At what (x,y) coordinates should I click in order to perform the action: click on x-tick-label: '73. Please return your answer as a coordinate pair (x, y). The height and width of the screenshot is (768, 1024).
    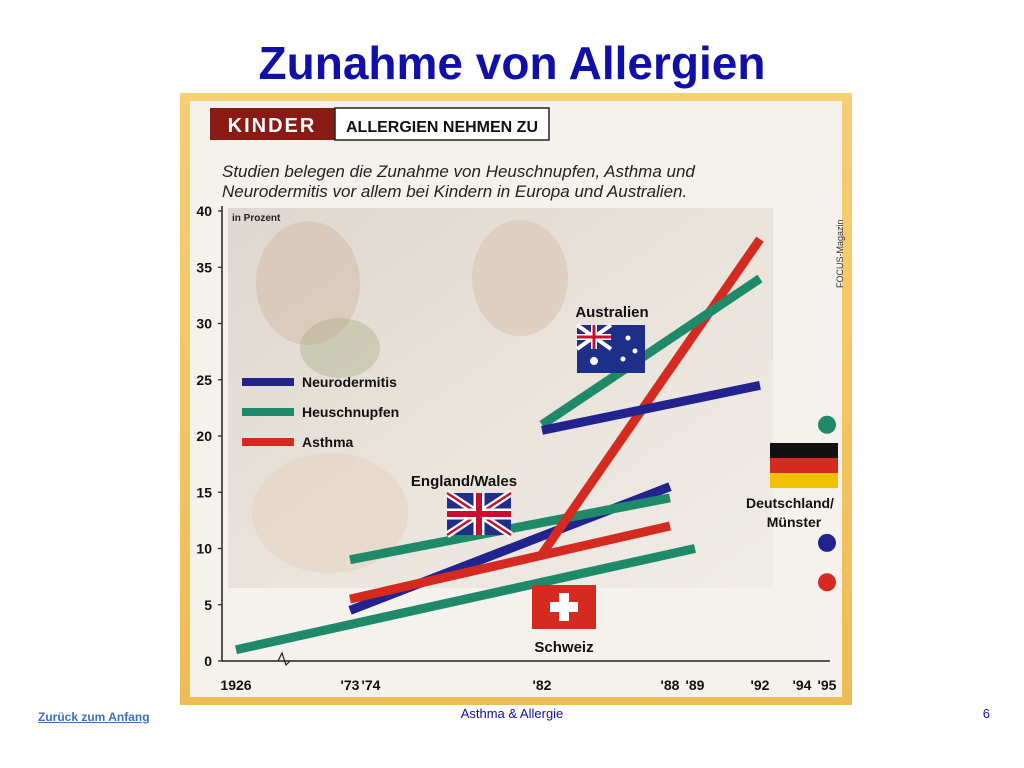
    Looking at the image, I should click on (350, 685).